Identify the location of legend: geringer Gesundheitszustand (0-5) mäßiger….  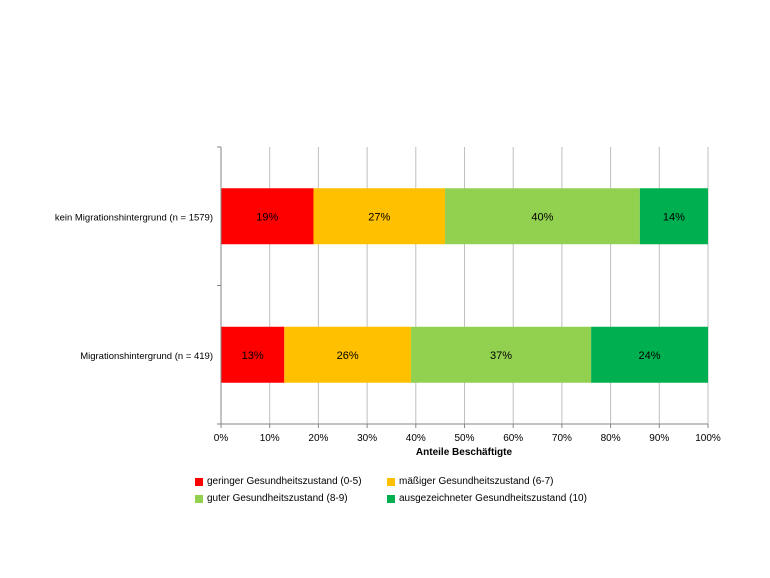
(395, 490).